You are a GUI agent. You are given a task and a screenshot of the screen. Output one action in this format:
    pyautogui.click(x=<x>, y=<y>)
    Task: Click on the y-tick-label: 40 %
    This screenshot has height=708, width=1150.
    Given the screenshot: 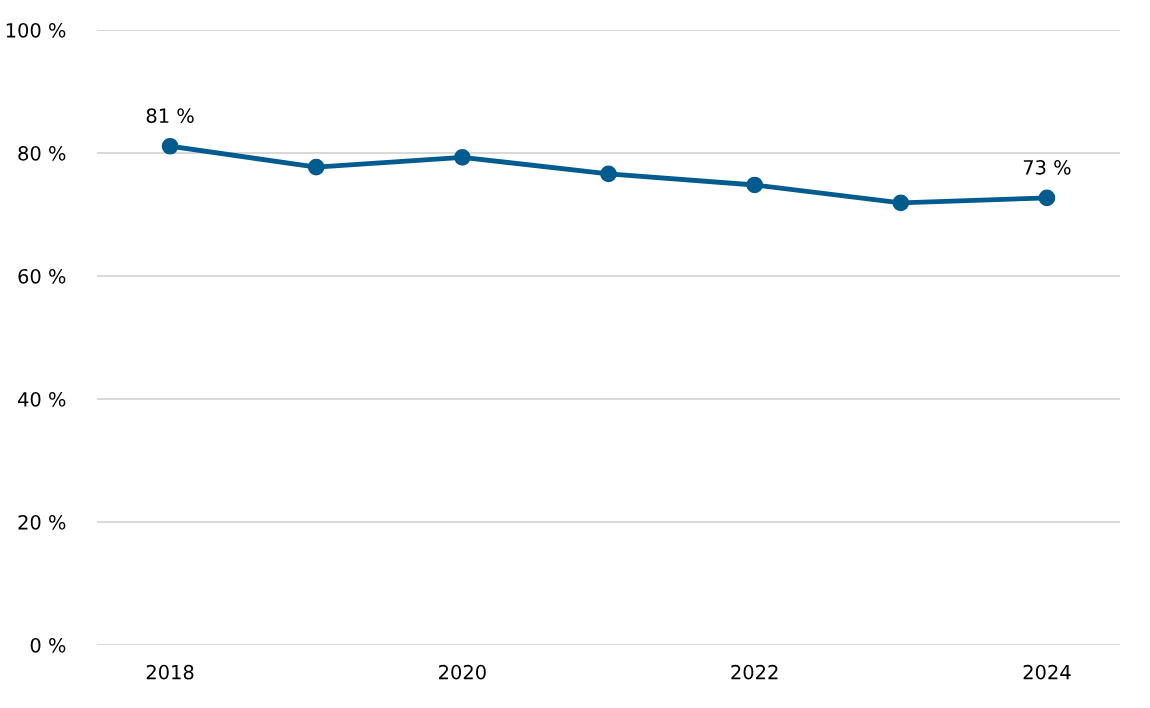 What is the action you would take?
    pyautogui.click(x=42, y=399)
    